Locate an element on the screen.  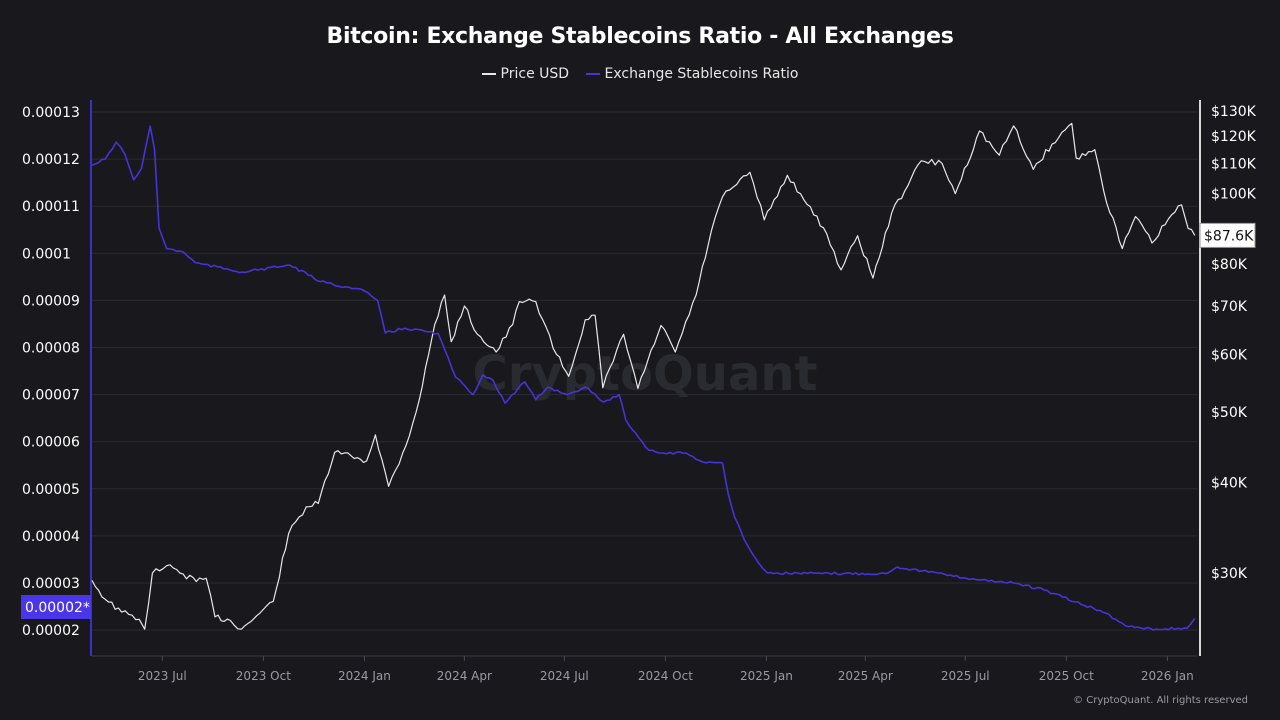
x-tick-label: 2023 Jul is located at coordinates (162, 676).